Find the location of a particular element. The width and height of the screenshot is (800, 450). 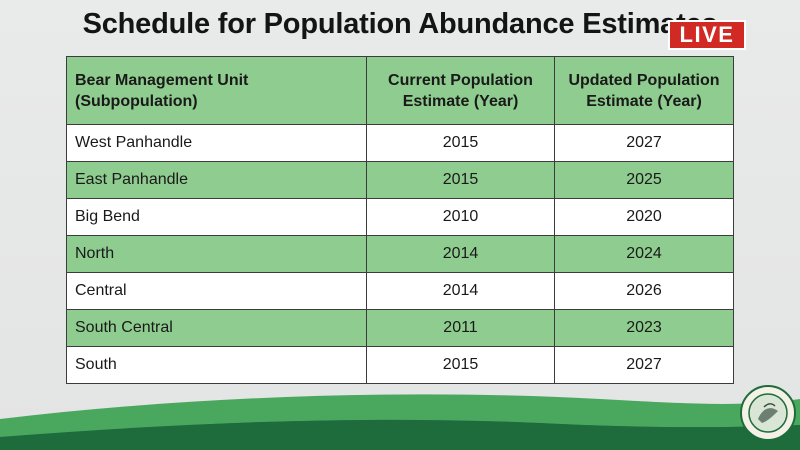

table-row: Central 2014 2026 is located at coordinates (400, 291).